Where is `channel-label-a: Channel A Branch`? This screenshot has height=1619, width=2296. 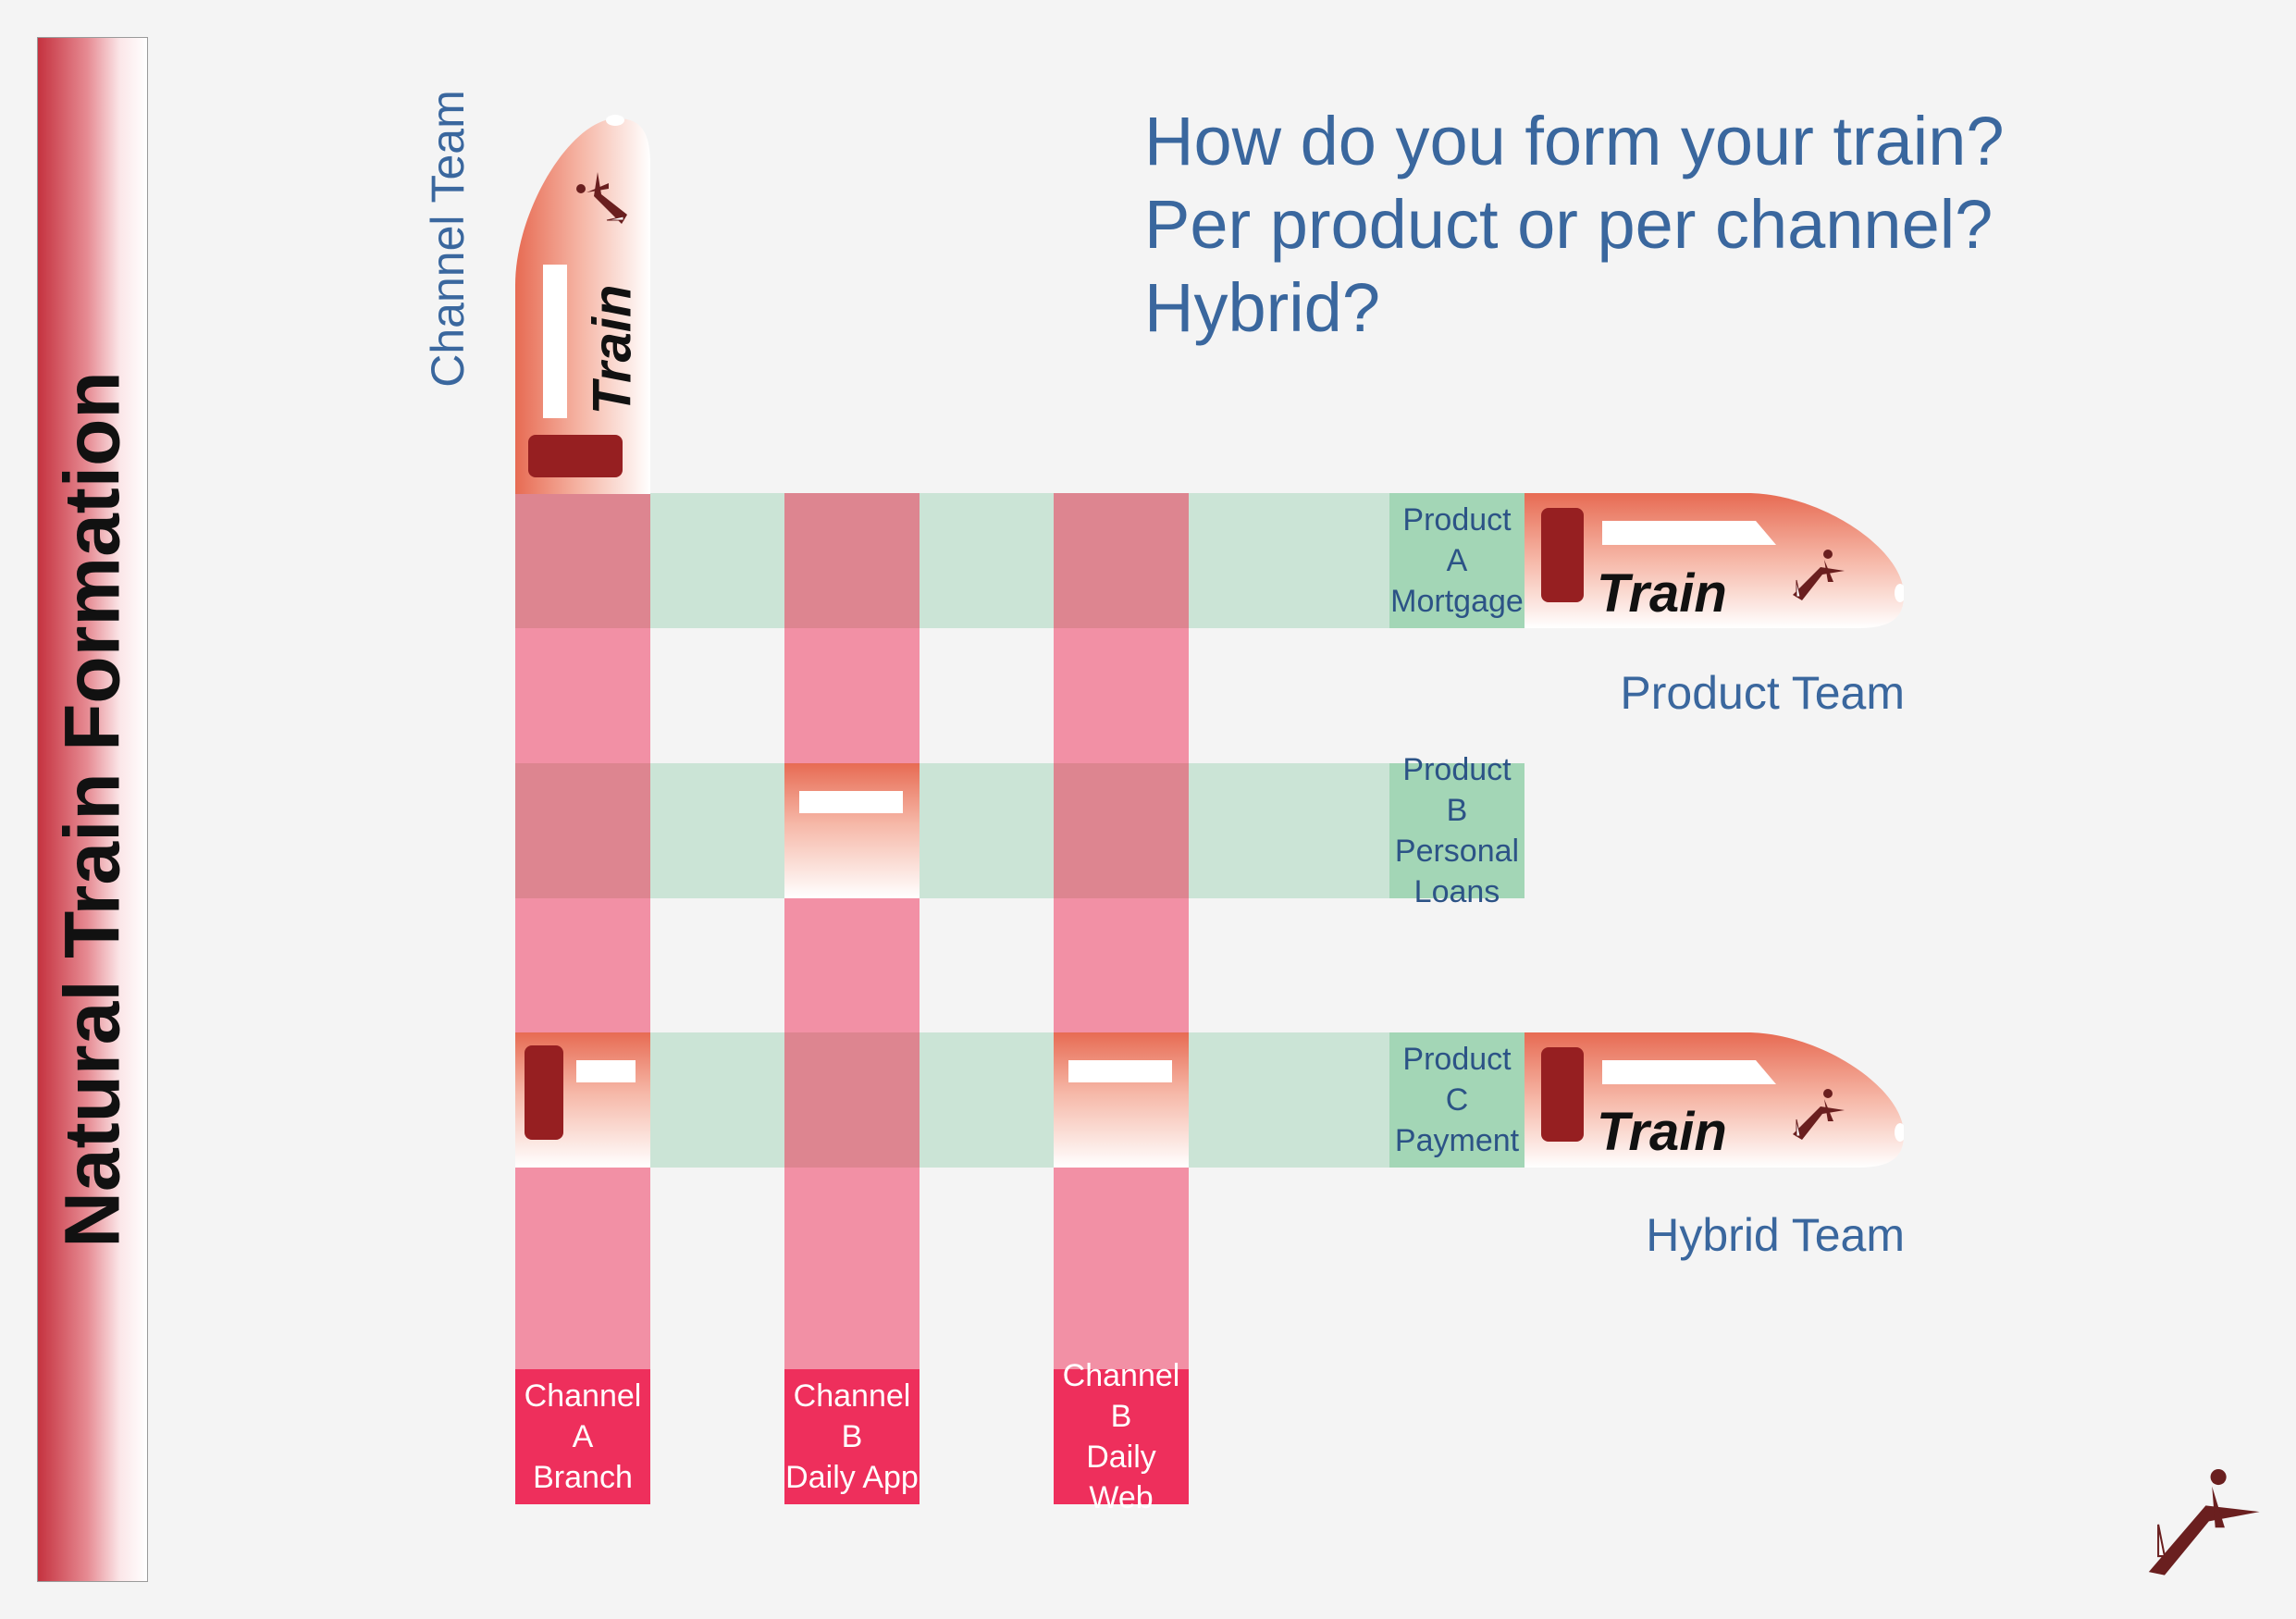 channel-label-a: Channel A Branch is located at coordinates (582, 1436).